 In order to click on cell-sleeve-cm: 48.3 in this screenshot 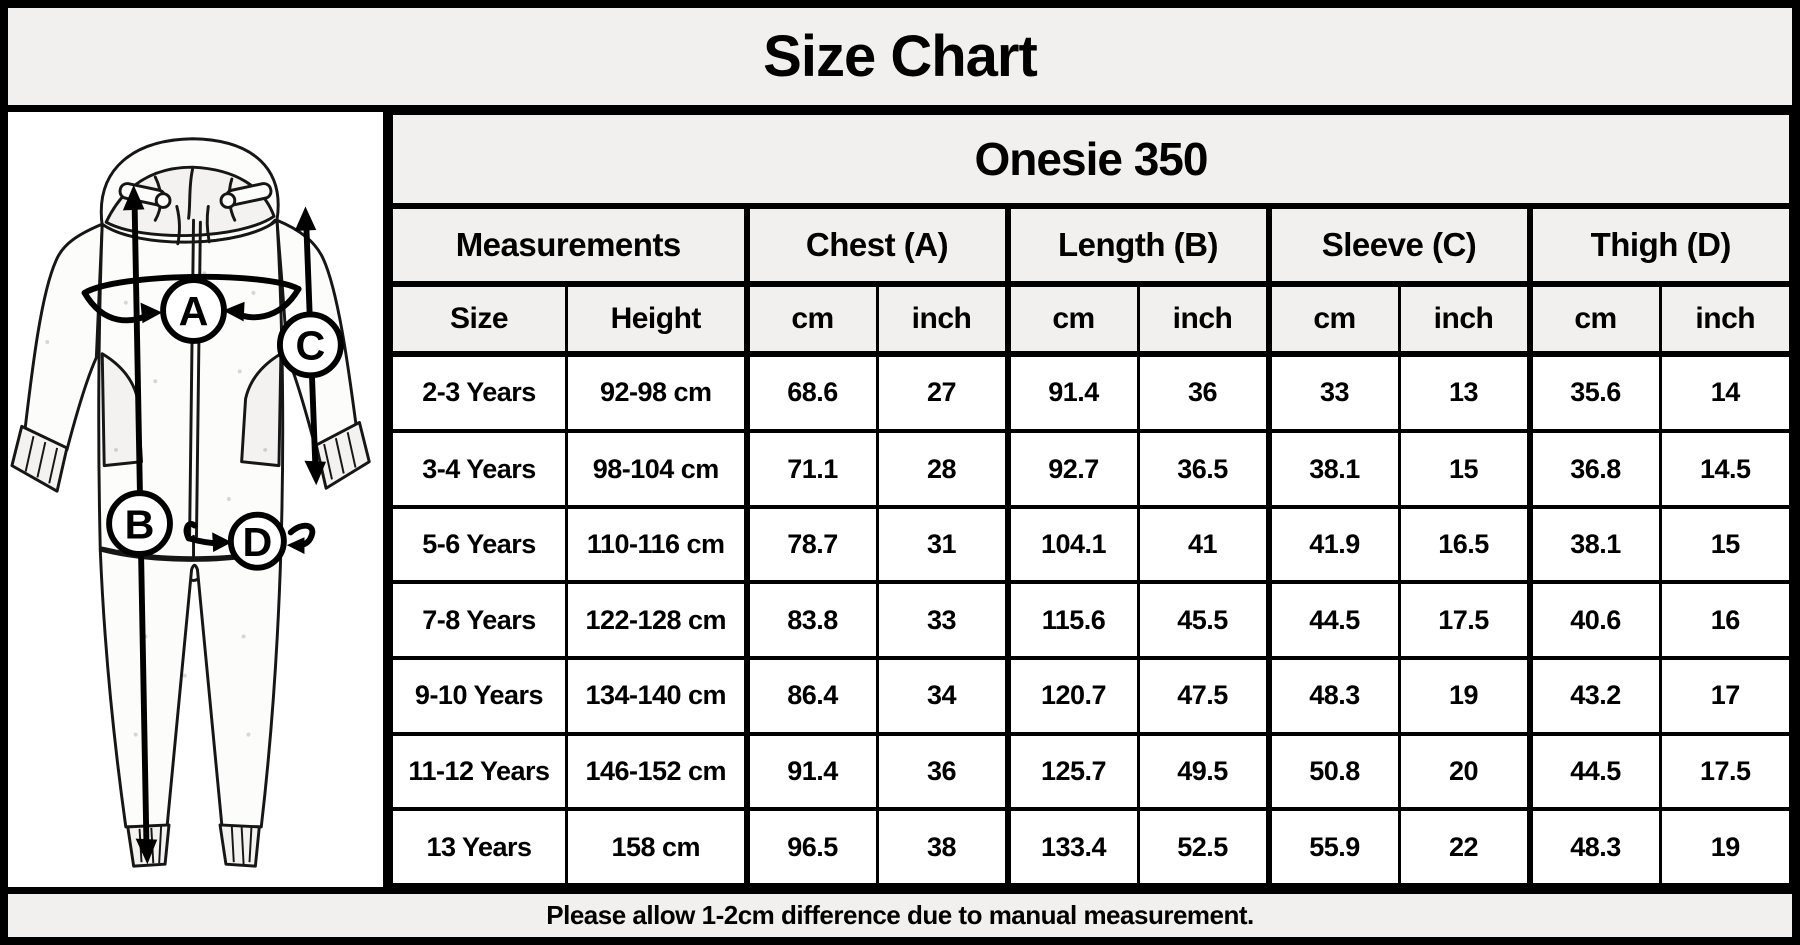, I will do `click(1333, 696)`.